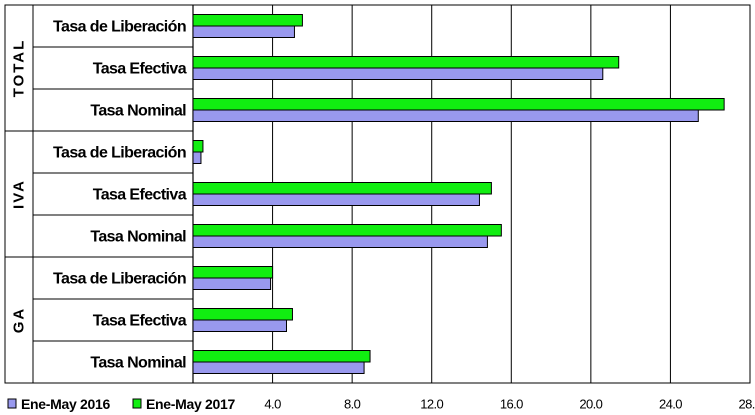 This screenshot has height=415, width=755. What do you see at coordinates (347, 230) in the screenshot?
I see `bar-iva-tasa-nominal-ene-may-2017` at bounding box center [347, 230].